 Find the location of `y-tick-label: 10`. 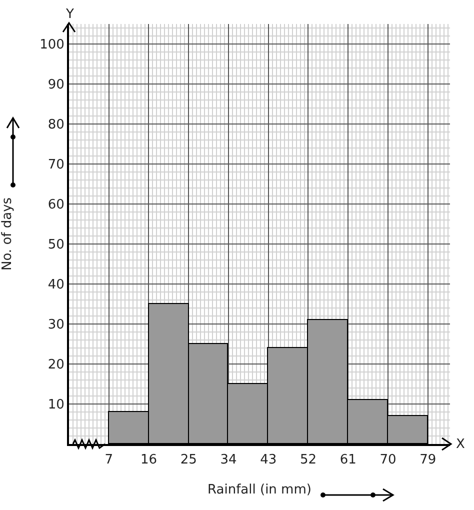

y-tick-label: 10 is located at coordinates (56, 405).